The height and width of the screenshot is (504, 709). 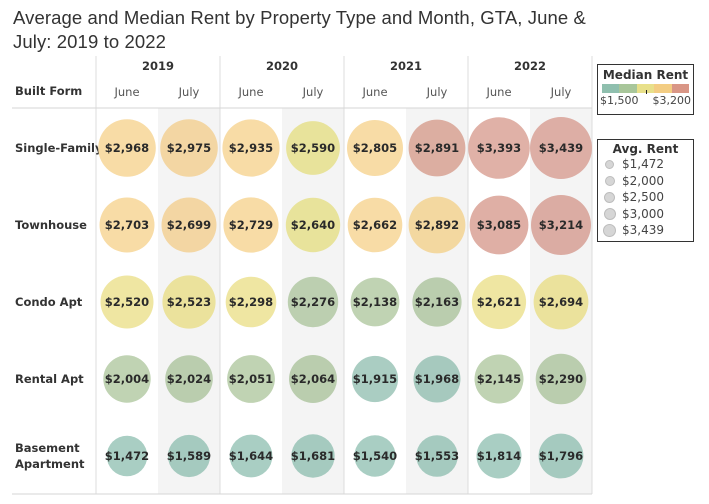 I want to click on size-legend-item: $3,439, so click(x=645, y=230).